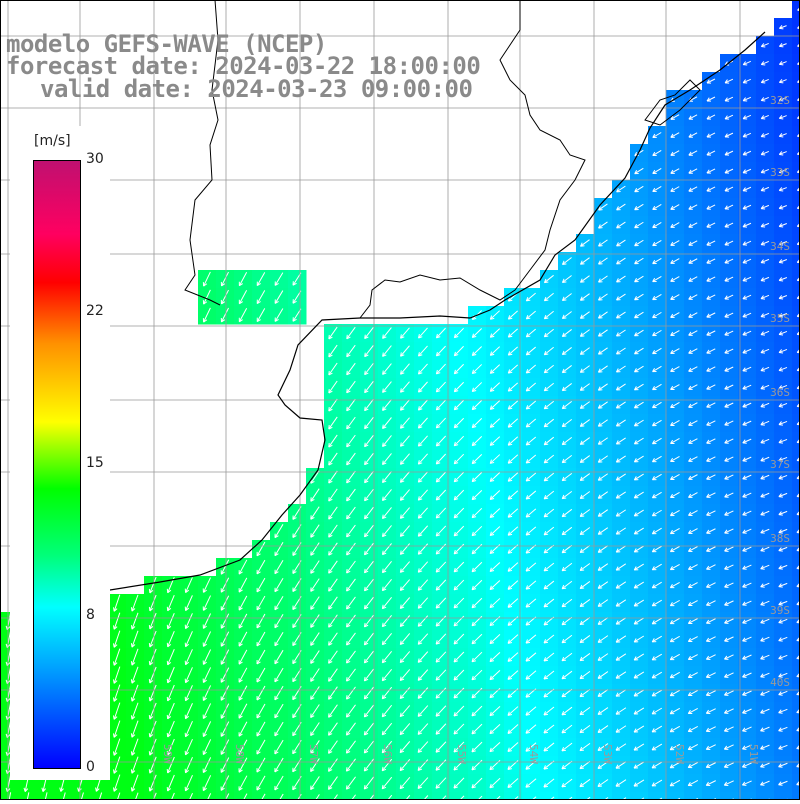 Image resolution: width=800 pixels, height=804 pixels. I want to click on latitude-label: 40S, so click(780, 682).